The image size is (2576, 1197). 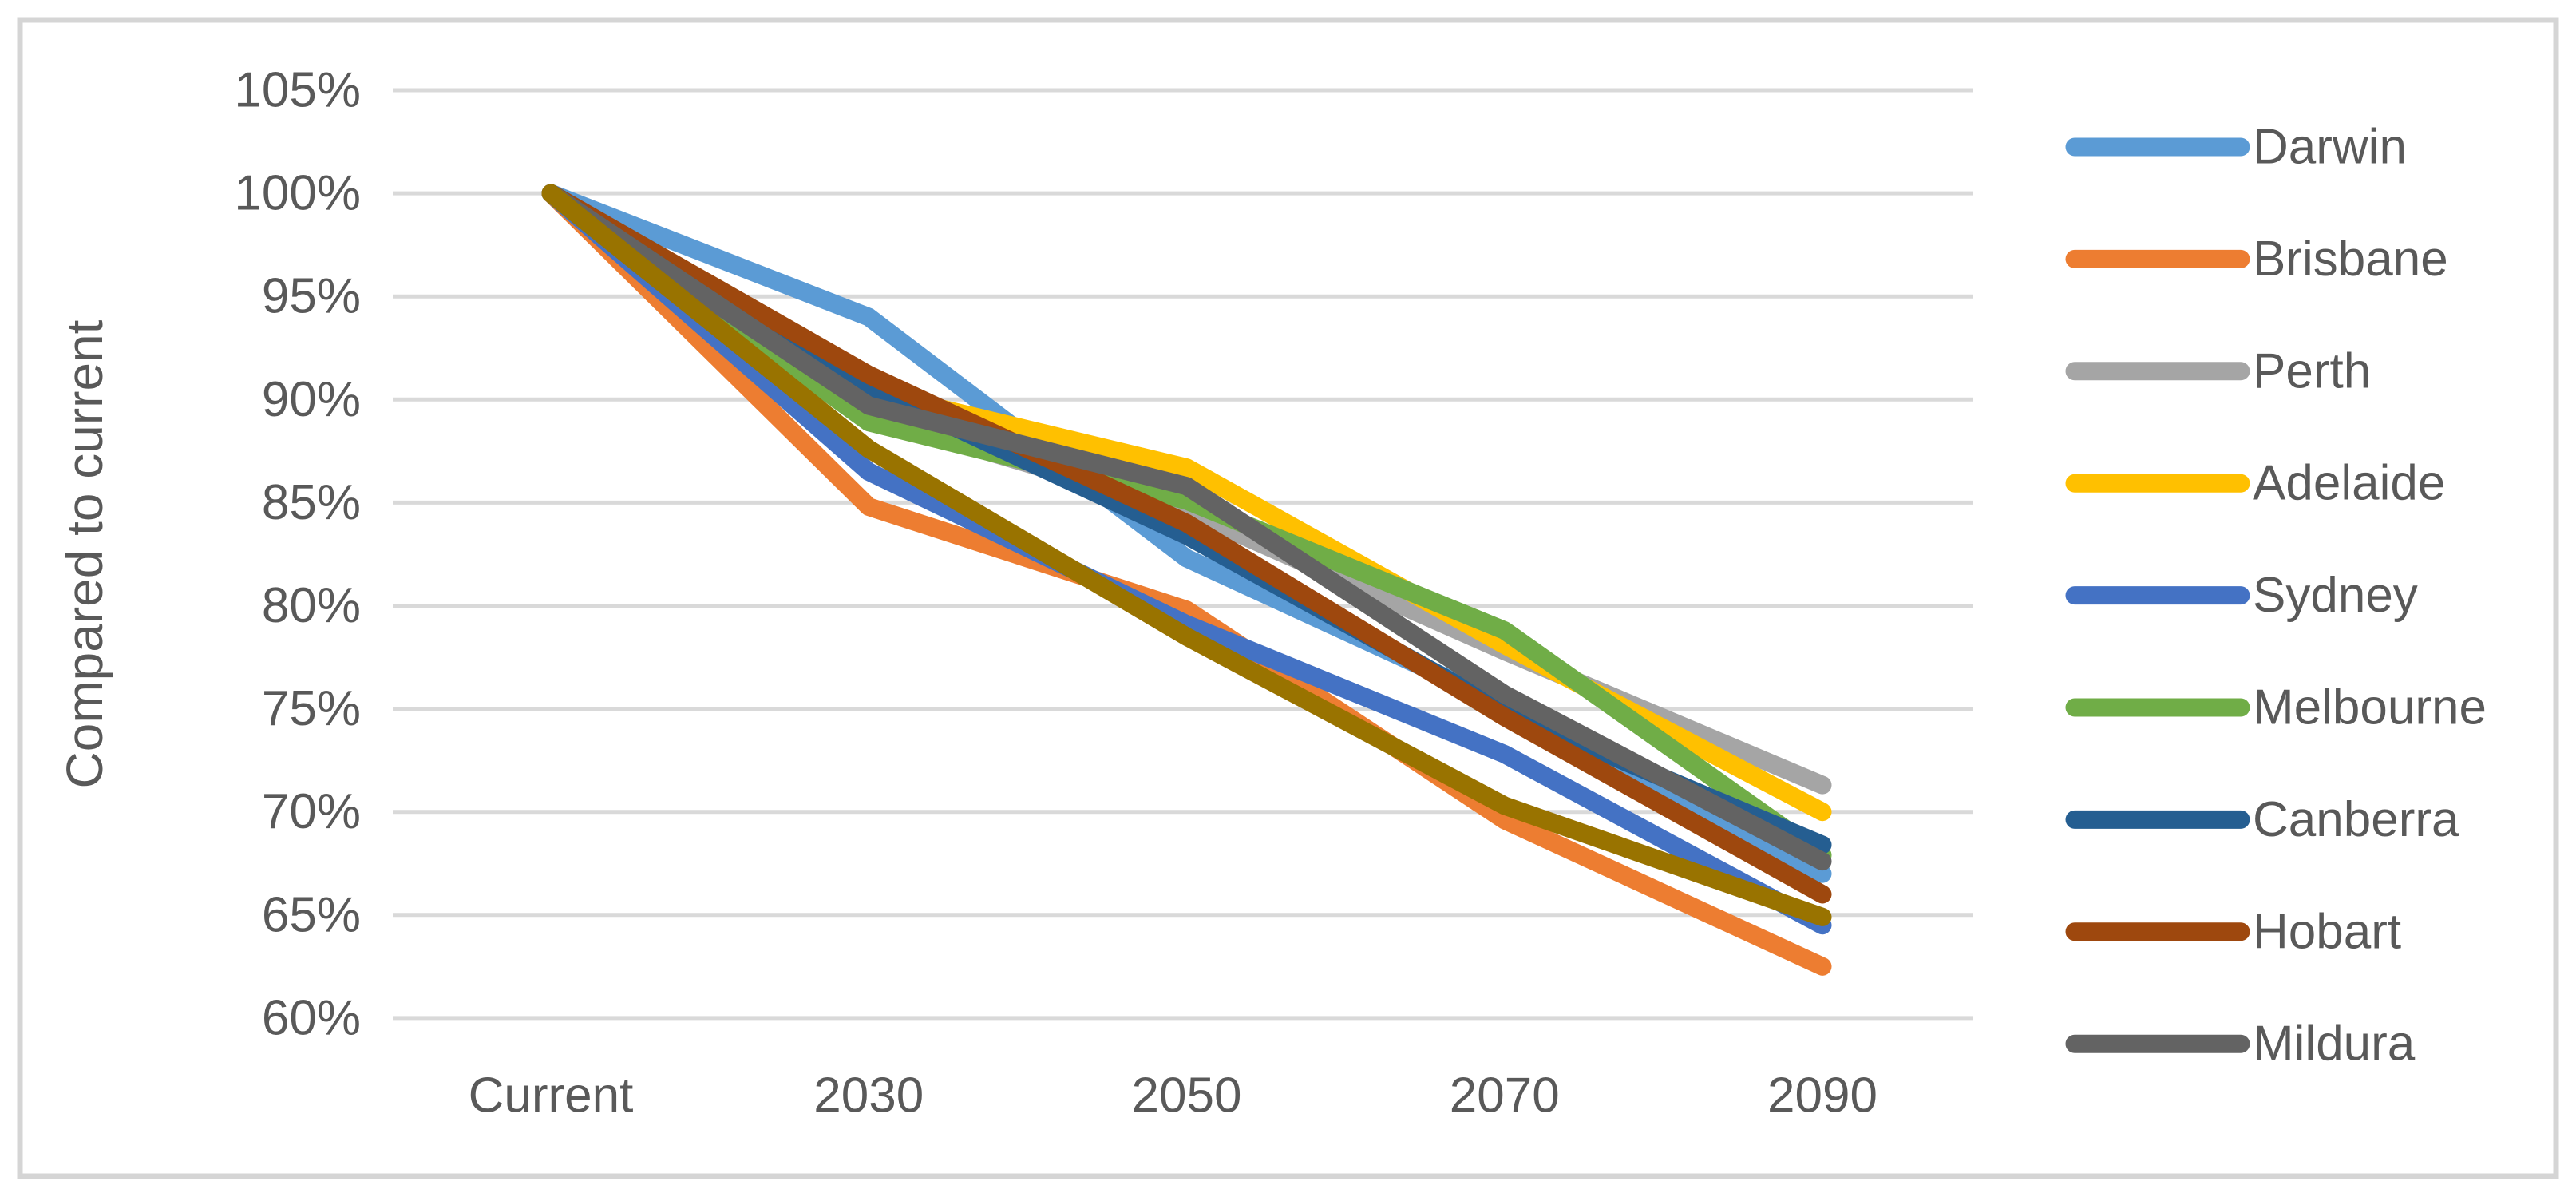 What do you see at coordinates (2350, 259) in the screenshot?
I see `legend-label: Brisbane` at bounding box center [2350, 259].